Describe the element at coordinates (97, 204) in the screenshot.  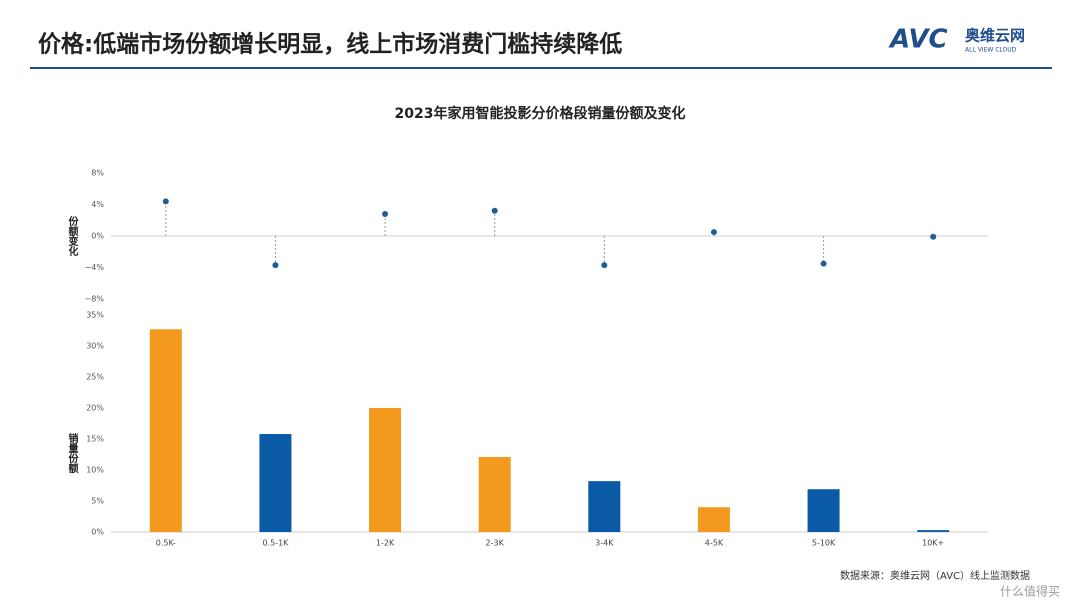
I see `y-tick-label: 4%` at that location.